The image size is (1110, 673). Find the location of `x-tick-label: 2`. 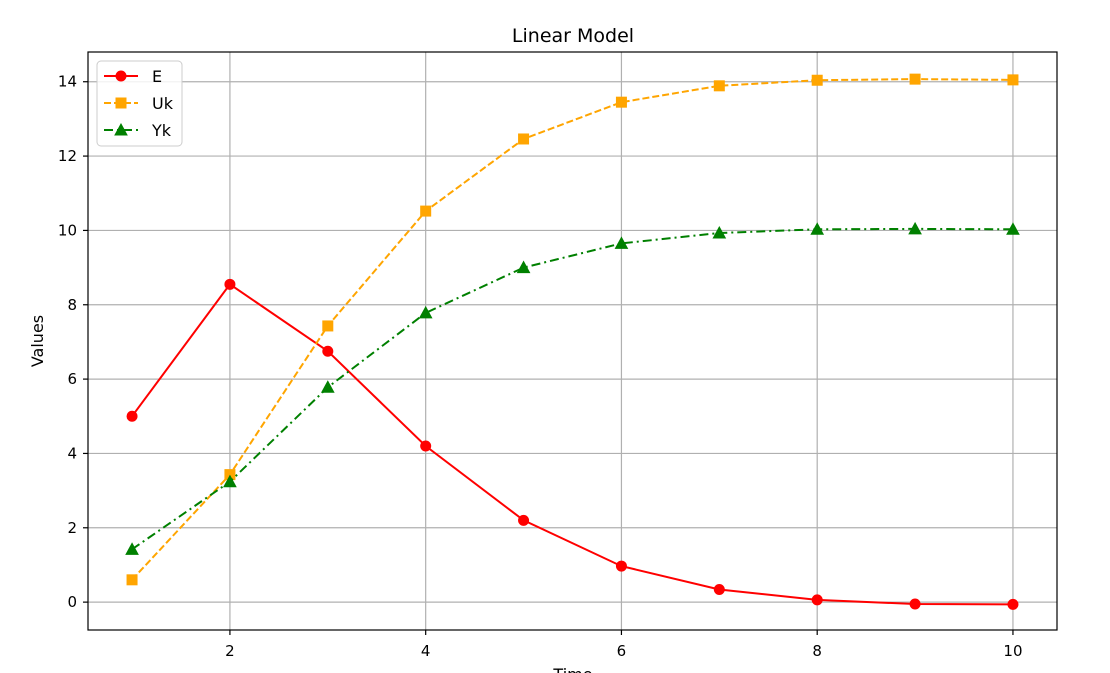

x-tick-label: 2 is located at coordinates (230, 651).